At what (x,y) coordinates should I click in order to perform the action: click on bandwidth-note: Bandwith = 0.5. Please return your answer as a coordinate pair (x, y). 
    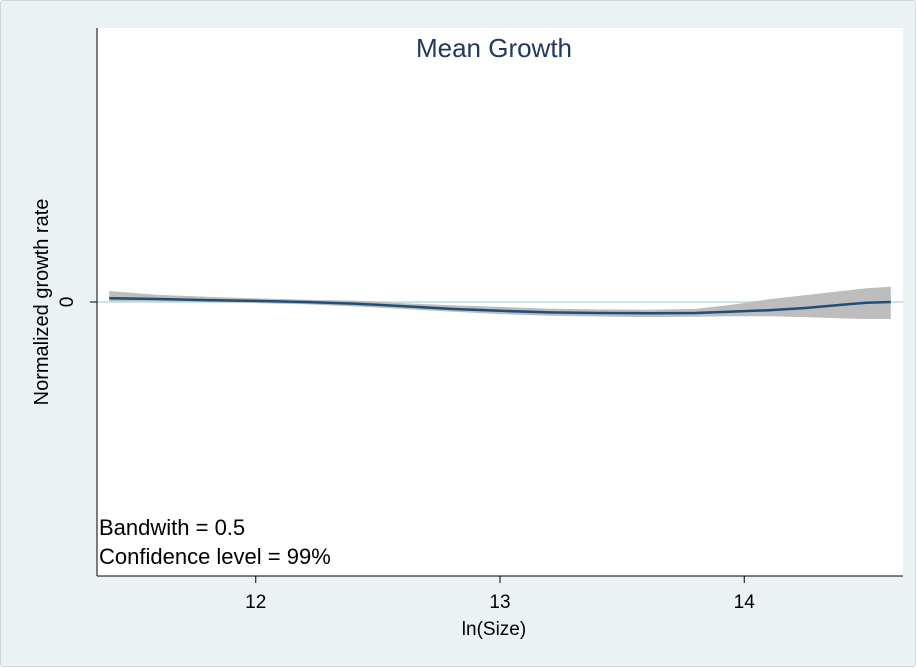
    Looking at the image, I should click on (172, 527).